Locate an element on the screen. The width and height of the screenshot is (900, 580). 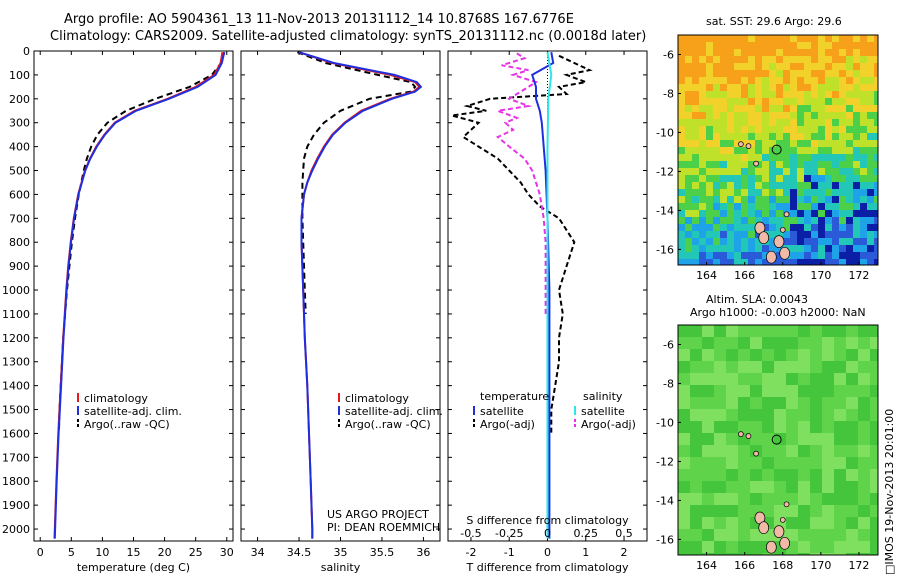
x-tick-label: 35.5 is located at coordinates (382, 552).